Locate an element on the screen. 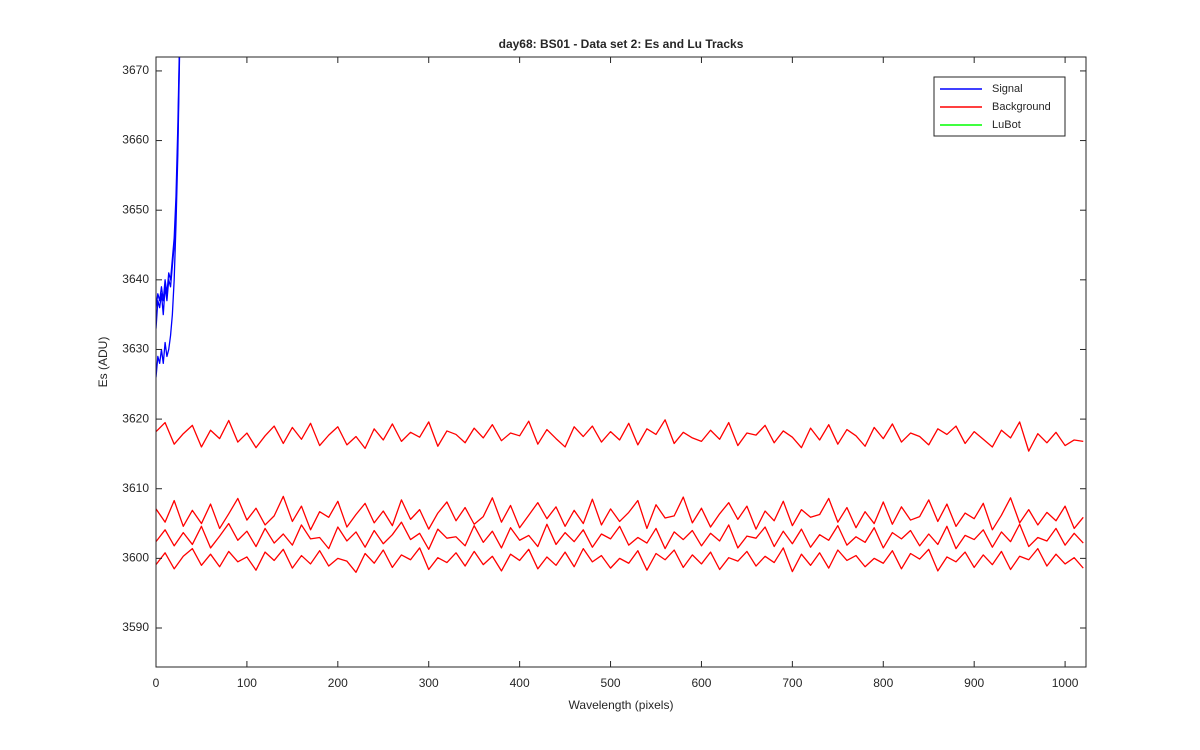 This screenshot has height=750, width=1200. x-tick-label: 600 is located at coordinates (701, 683).